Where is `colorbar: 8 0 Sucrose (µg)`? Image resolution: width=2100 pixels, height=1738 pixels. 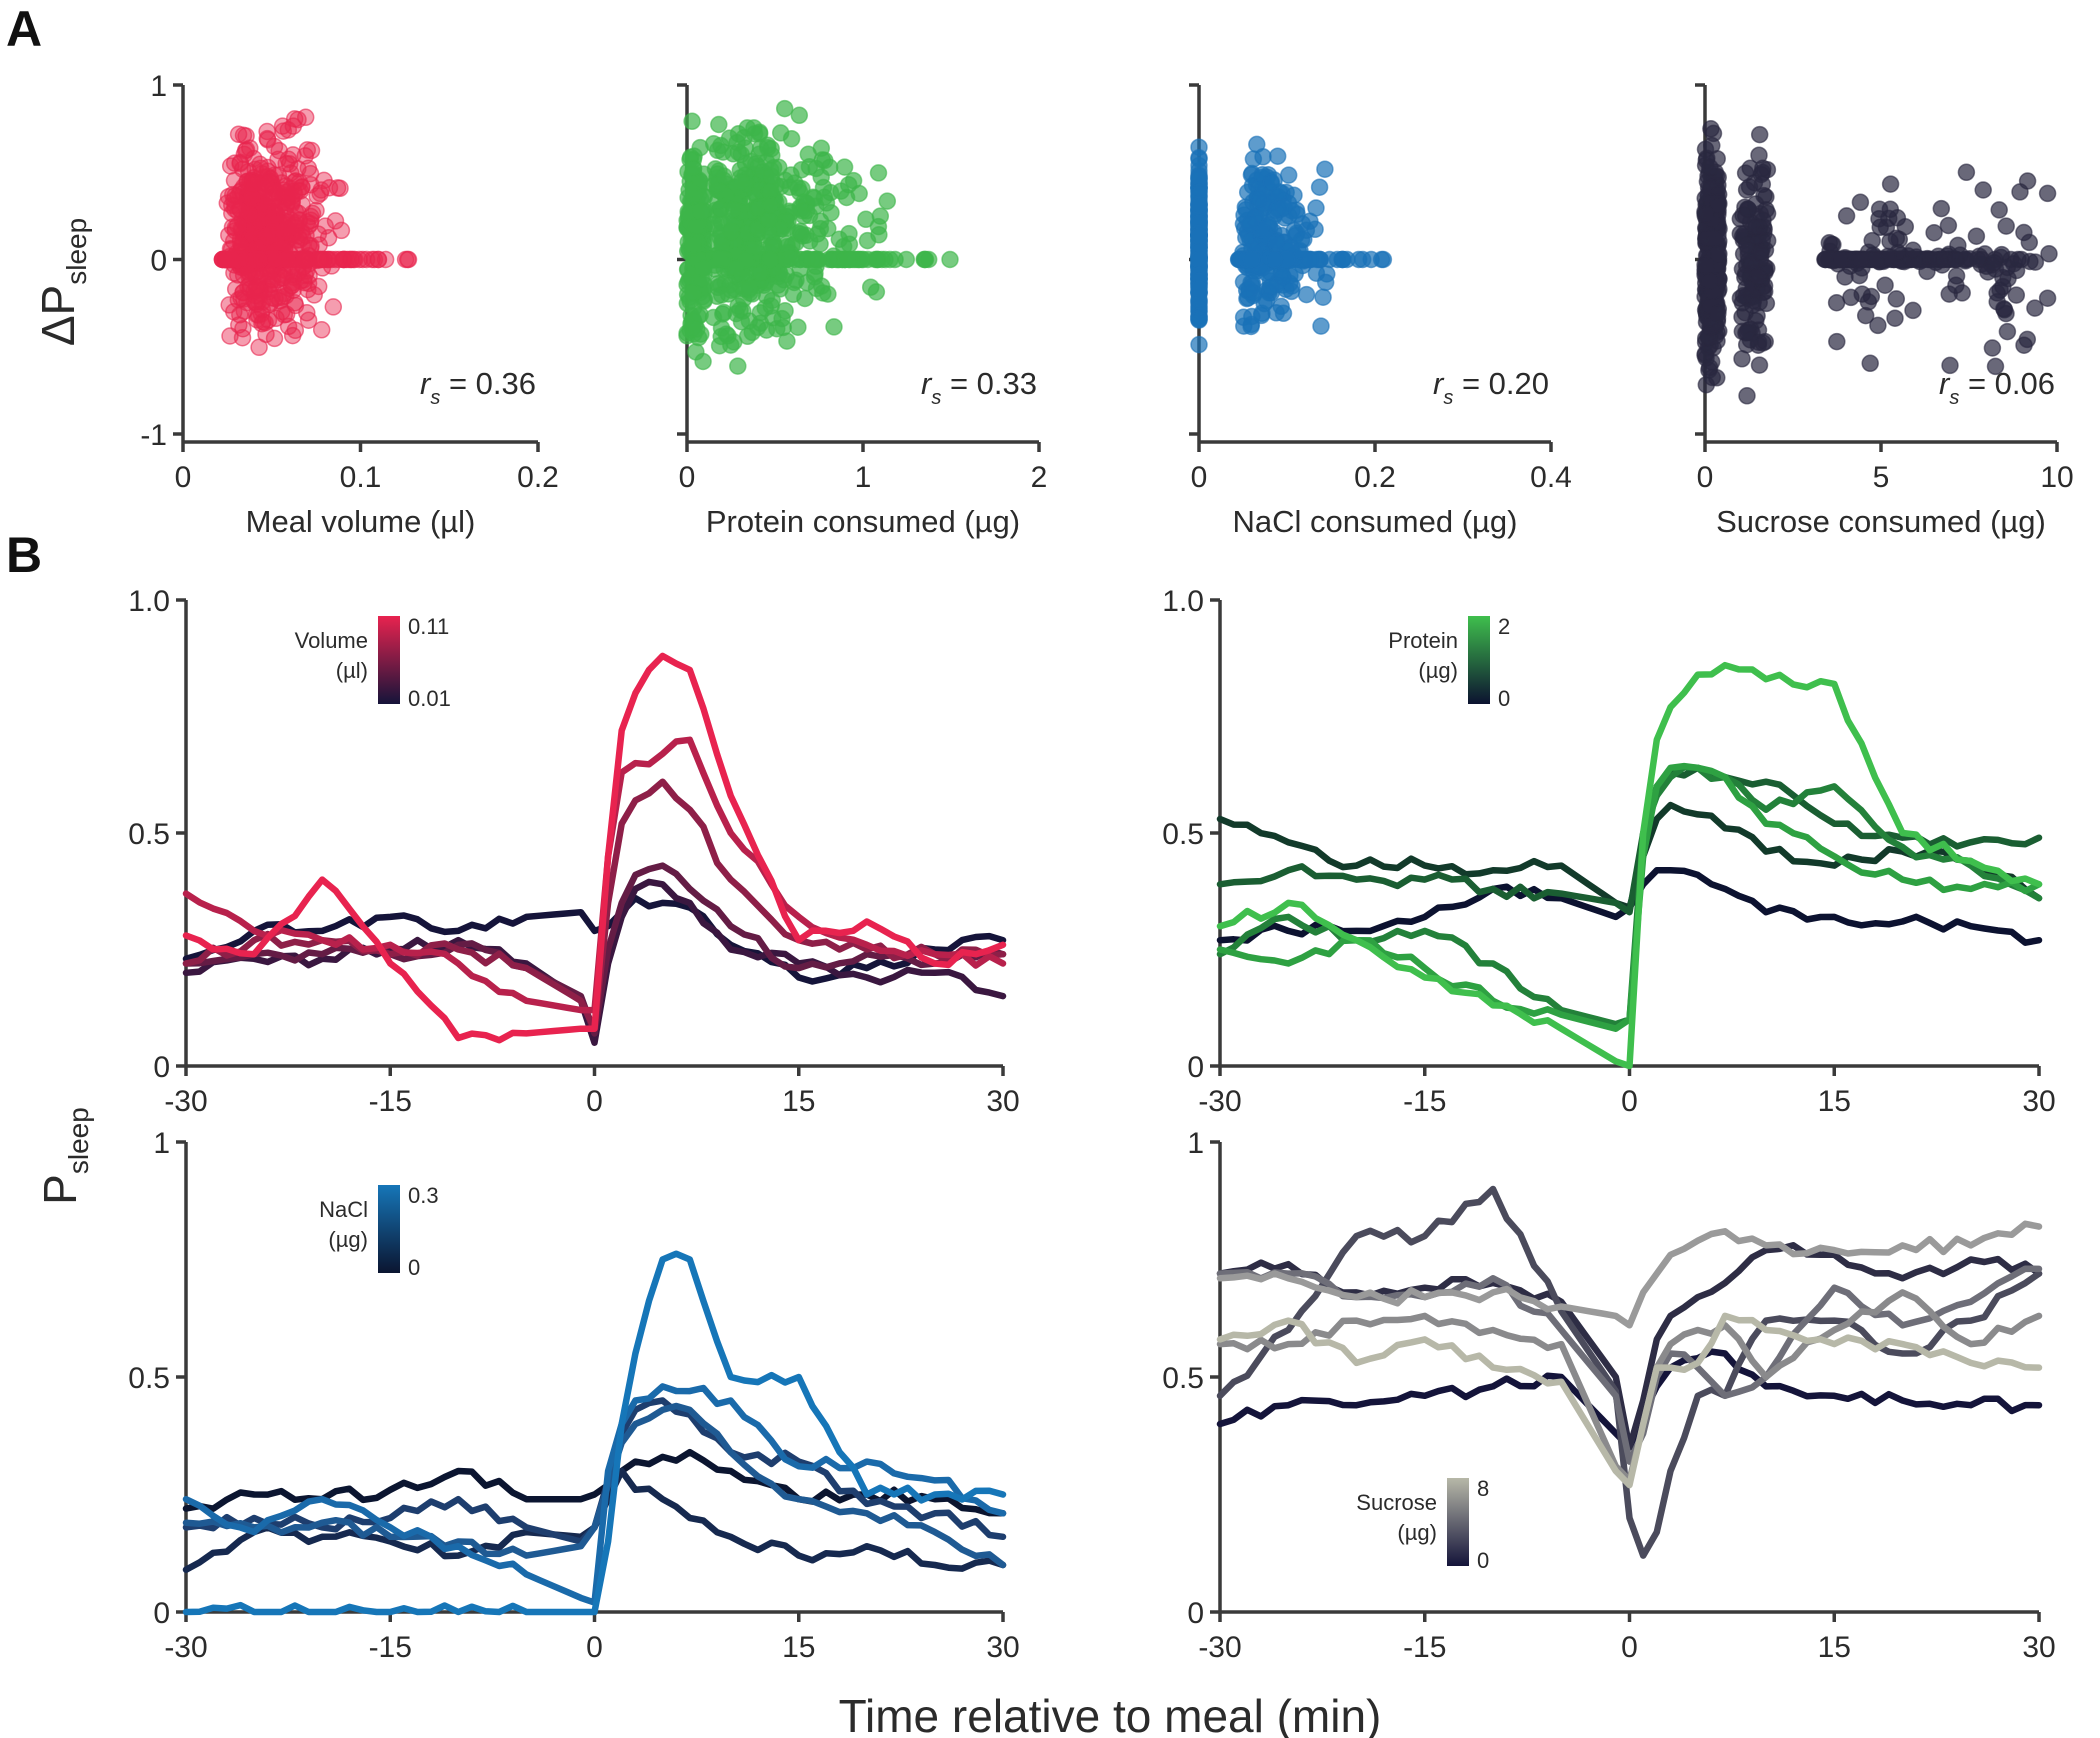 colorbar: 8 0 Sucrose (µg) is located at coordinates (1422, 1524).